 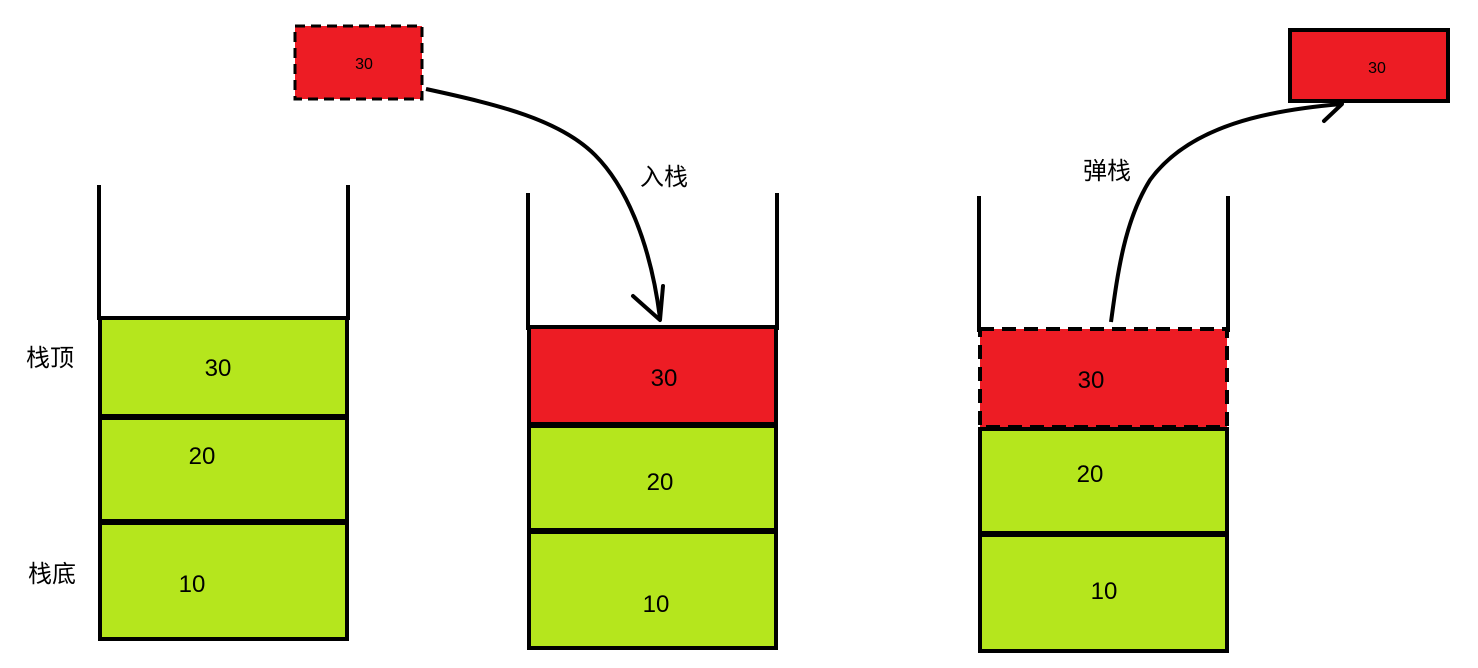 I want to click on stack-push: 30 20 10, so click(x=652, y=421).